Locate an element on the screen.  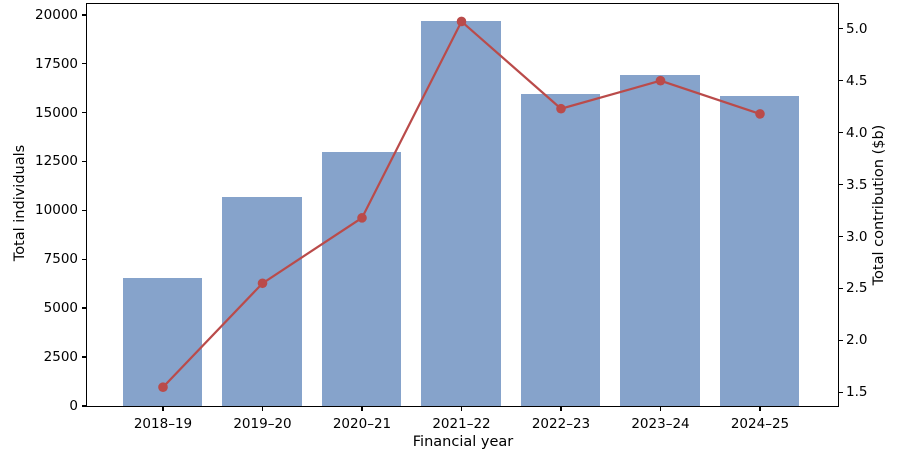
x-tick-label: 2022–23 is located at coordinates (561, 424).